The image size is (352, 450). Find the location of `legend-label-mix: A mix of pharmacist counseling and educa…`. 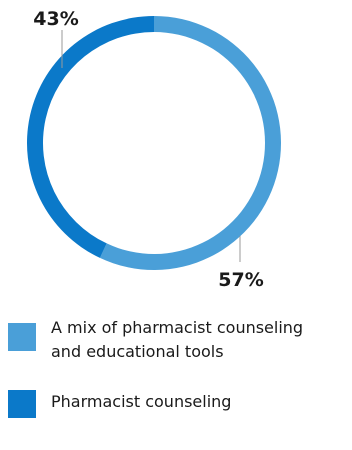

legend-label-mix: A mix of pharmacist counseling and educa… is located at coordinates (177, 340).